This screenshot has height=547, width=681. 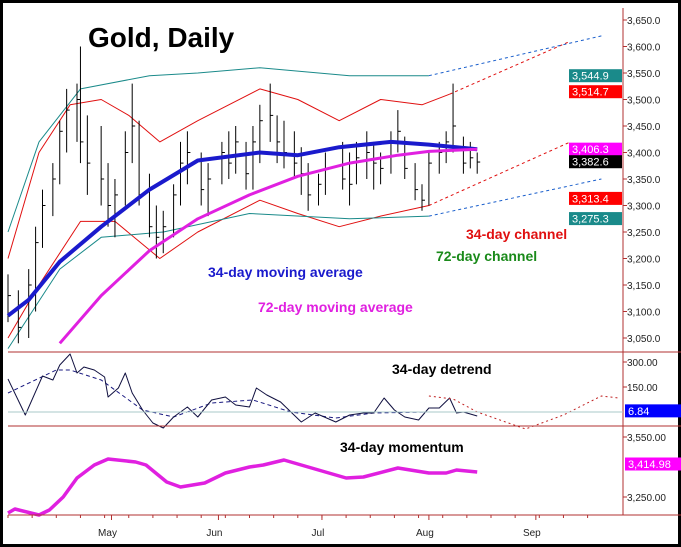 What do you see at coordinates (644, 154) in the screenshot?
I see `price-tick-label: 3,400.0` at bounding box center [644, 154].